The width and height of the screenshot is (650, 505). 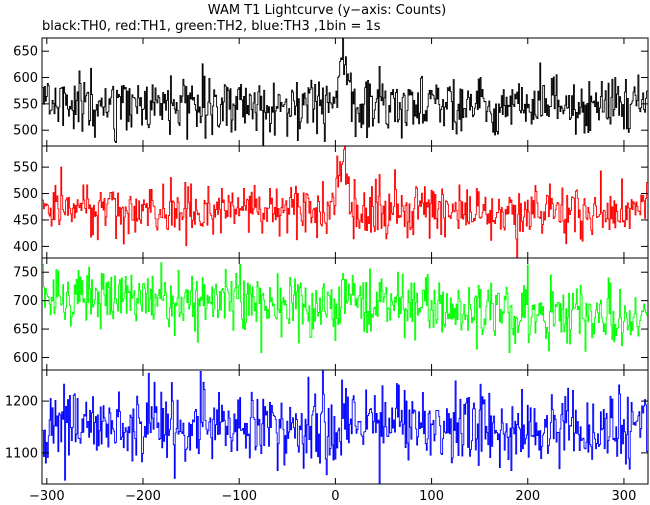 I want to click on x-tick-label: −200, so click(x=143, y=496).